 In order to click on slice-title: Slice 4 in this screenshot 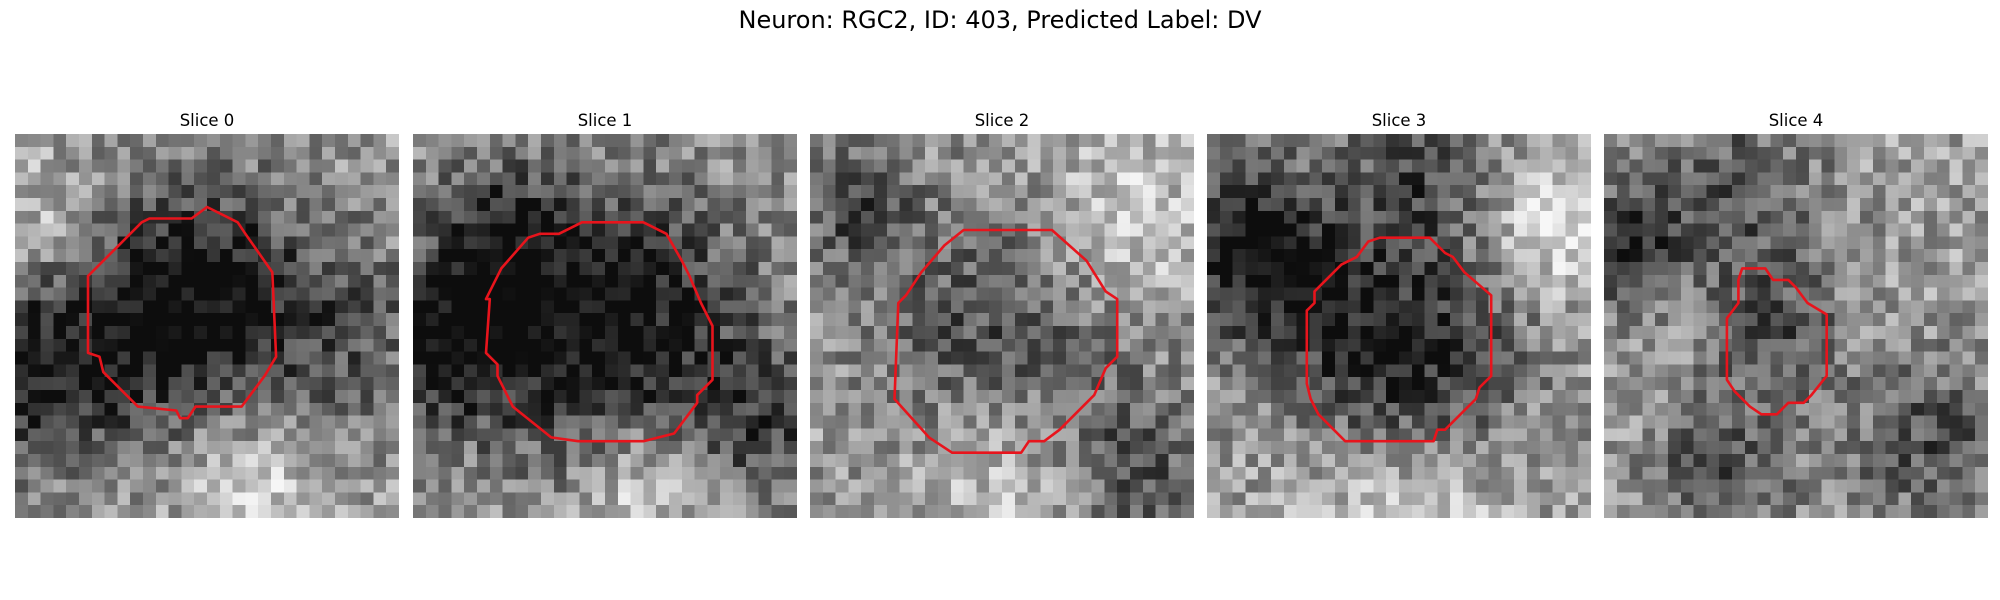, I will do `click(1796, 120)`.